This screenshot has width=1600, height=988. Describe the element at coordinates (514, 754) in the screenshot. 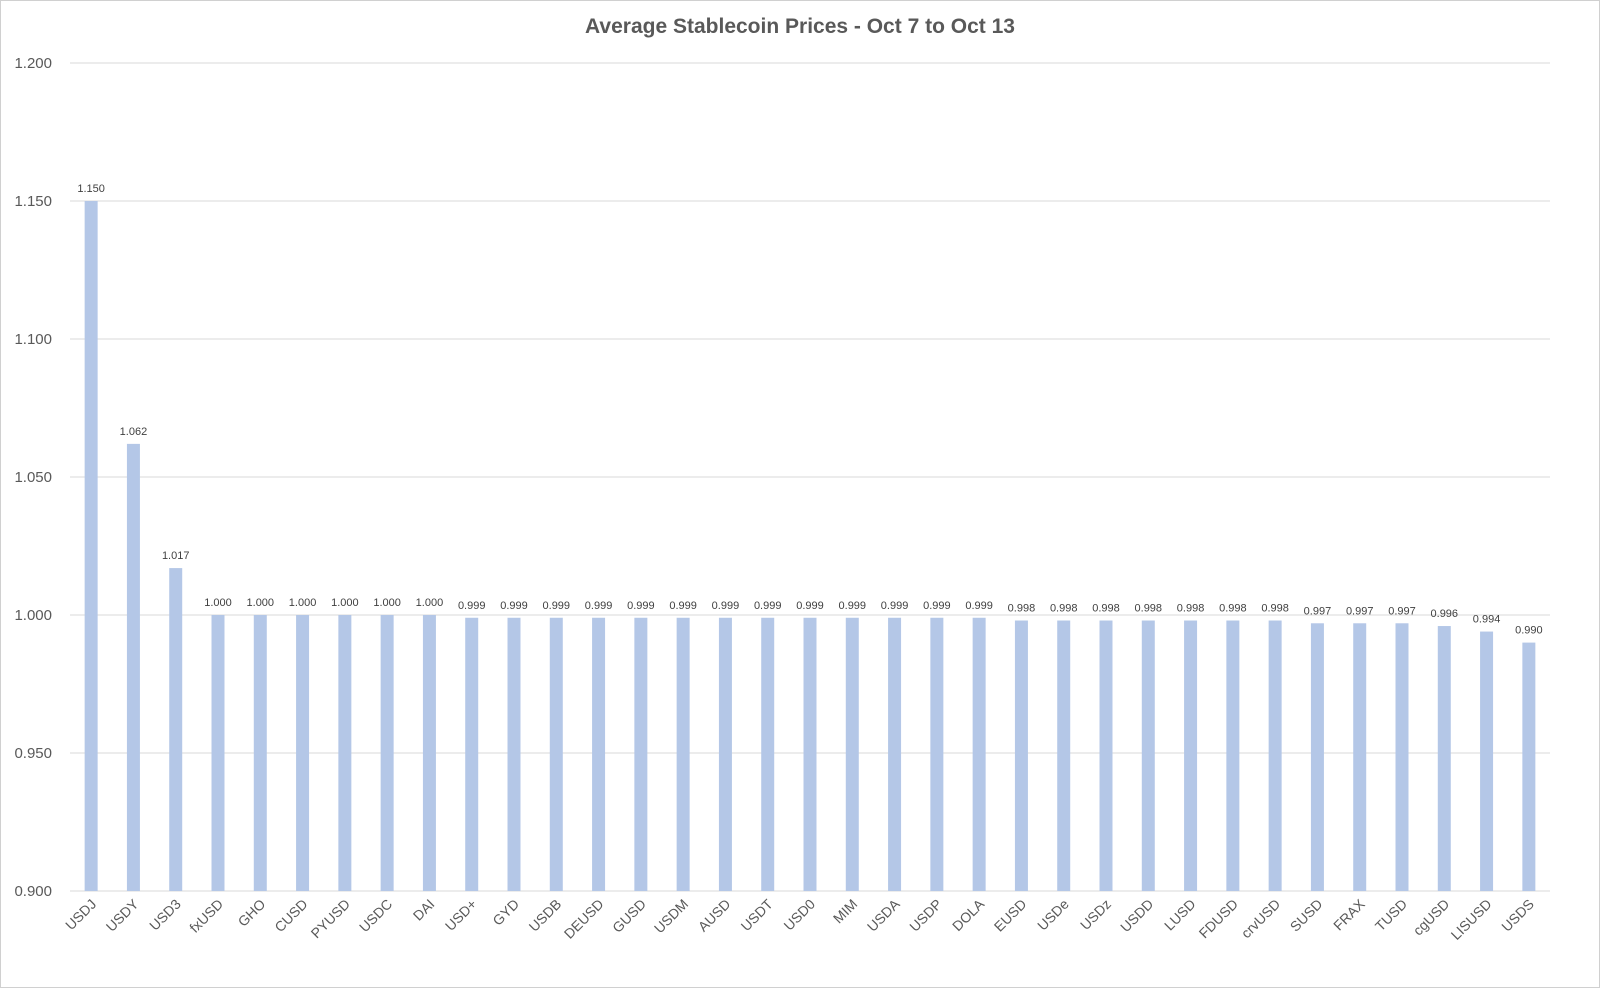

I see `bar-GYD` at that location.